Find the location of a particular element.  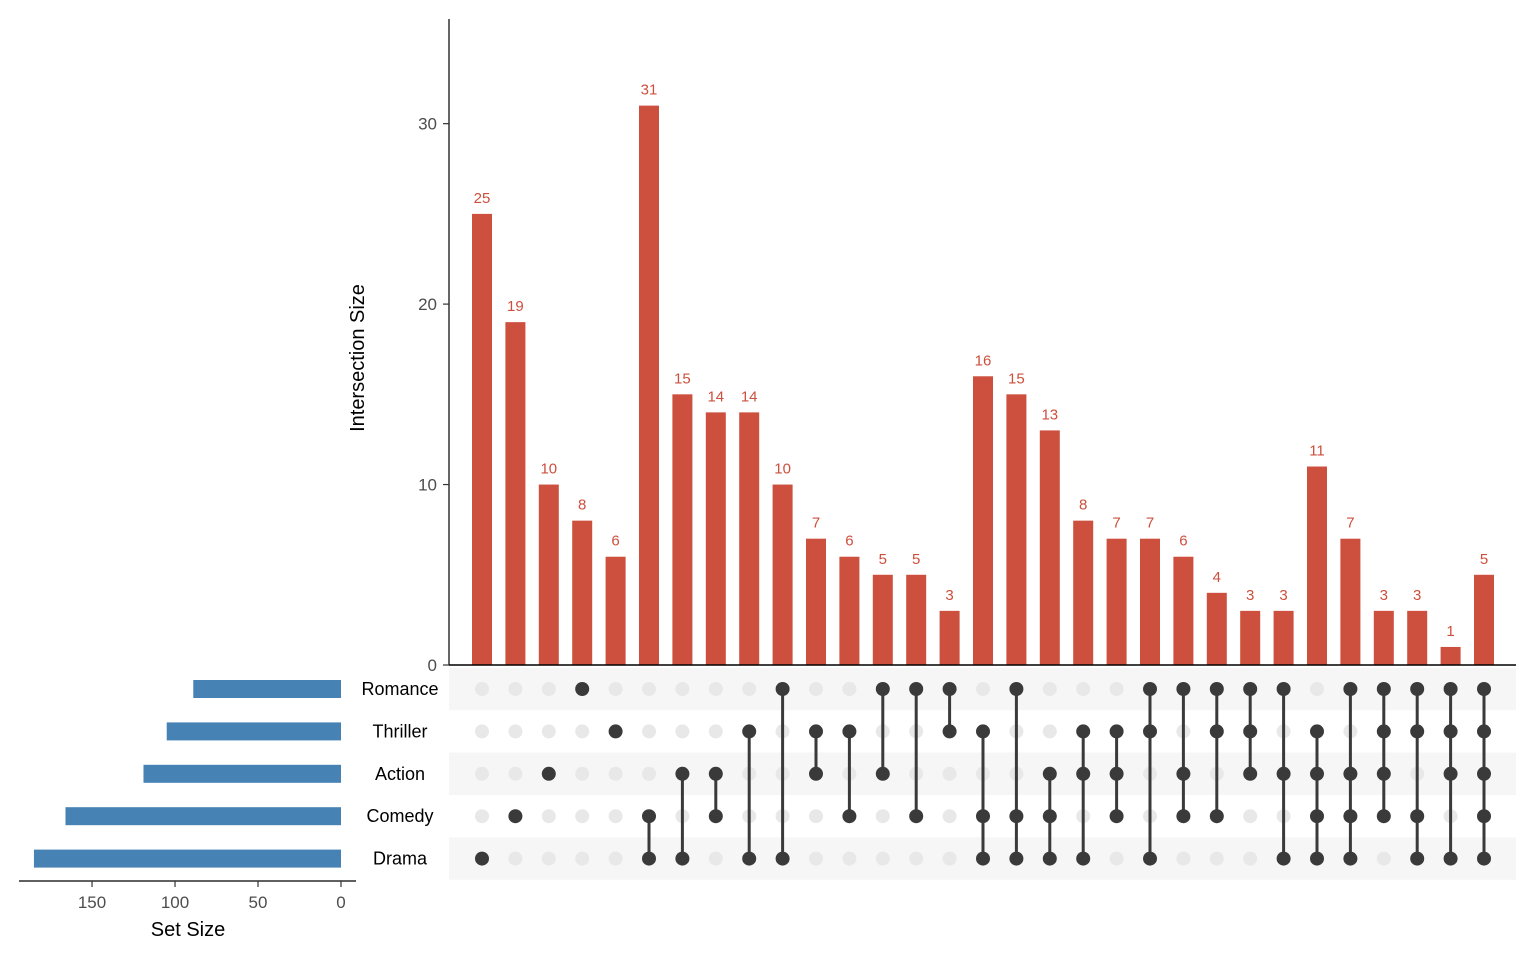

intersection-bar-label: 7 is located at coordinates (1116, 523).